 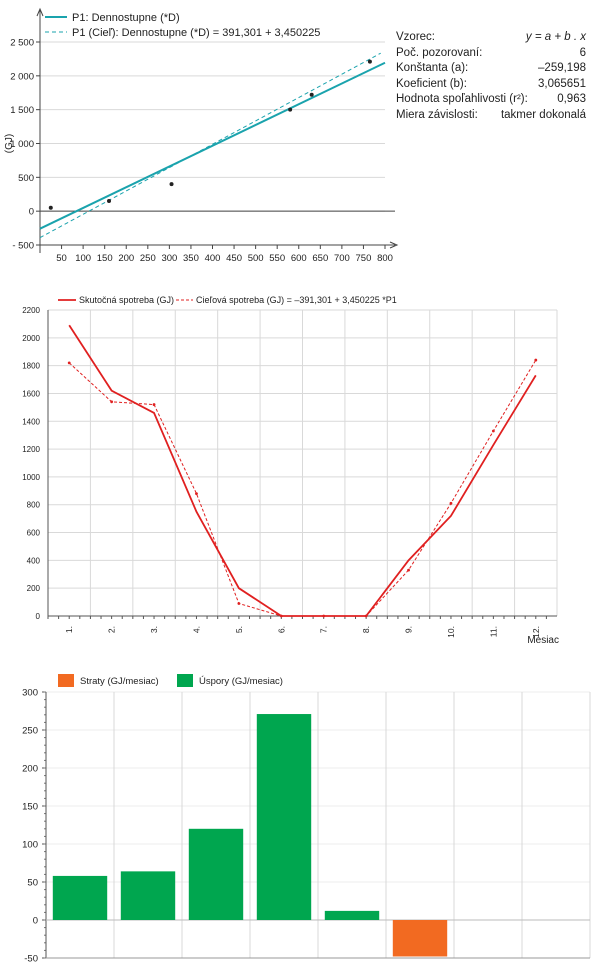 What do you see at coordinates (30, 693) in the screenshot?
I see `y-tick-label: 300` at bounding box center [30, 693].